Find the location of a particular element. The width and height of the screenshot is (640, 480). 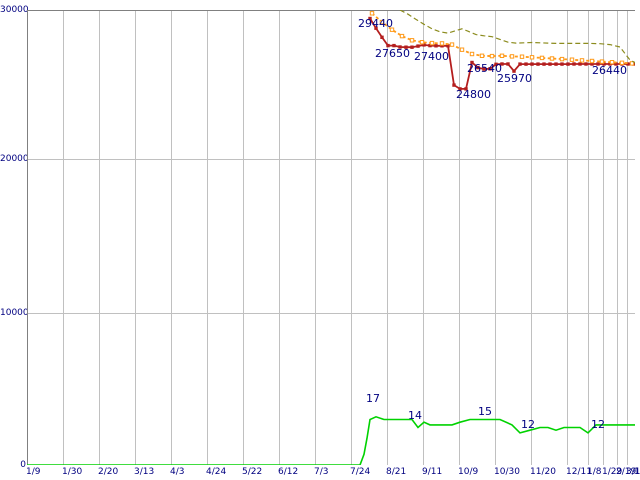

x-tick-label: 11/20 is located at coordinates (543, 472).